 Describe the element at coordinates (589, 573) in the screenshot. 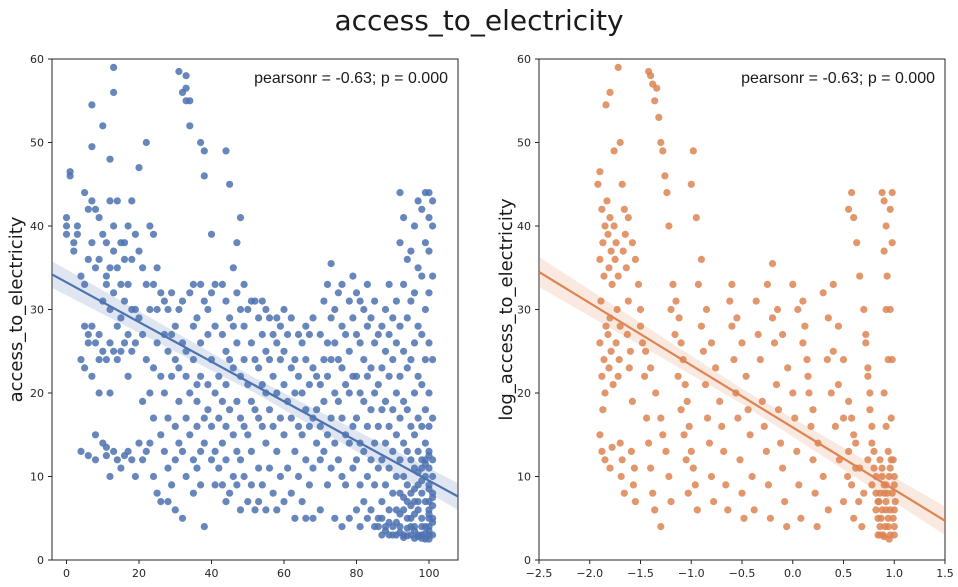

I see `x-tick-label: −2.0` at that location.